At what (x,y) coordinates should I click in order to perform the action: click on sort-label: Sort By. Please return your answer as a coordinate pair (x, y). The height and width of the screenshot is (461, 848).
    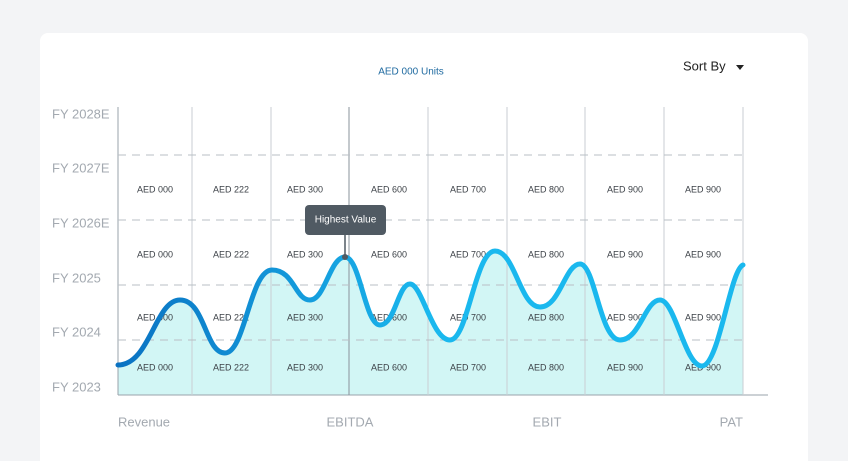
    Looking at the image, I should click on (704, 65).